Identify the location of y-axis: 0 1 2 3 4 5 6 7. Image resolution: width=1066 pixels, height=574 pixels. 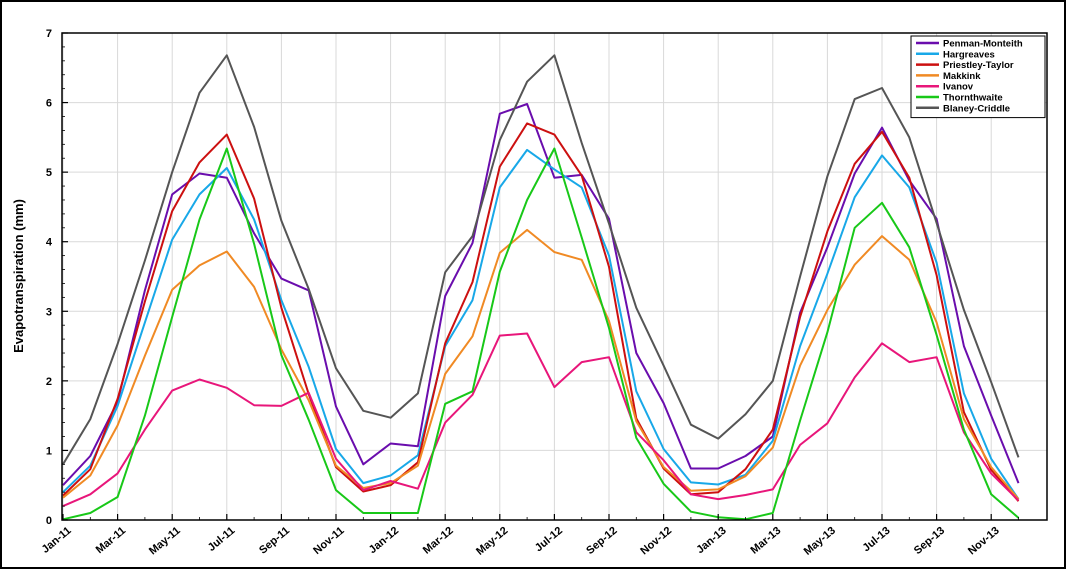
(57, 277).